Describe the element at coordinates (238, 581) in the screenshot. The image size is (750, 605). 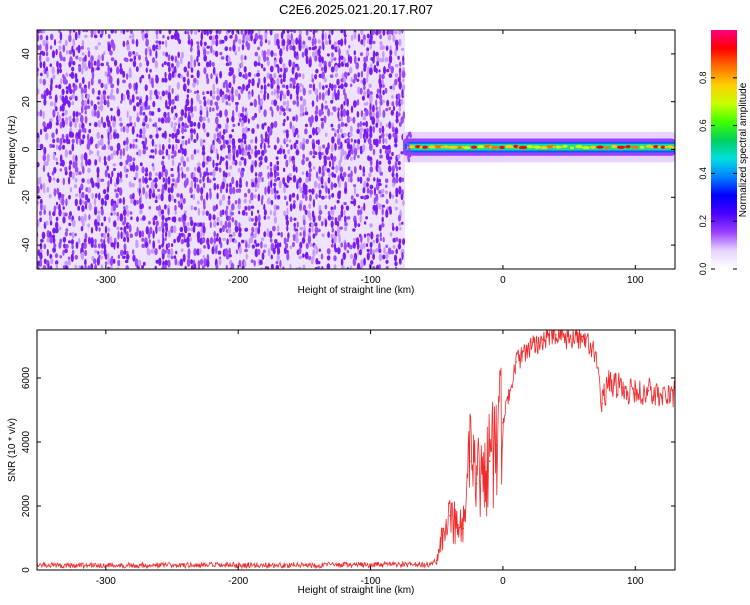
I see `snr-x-tick-label: -200` at that location.